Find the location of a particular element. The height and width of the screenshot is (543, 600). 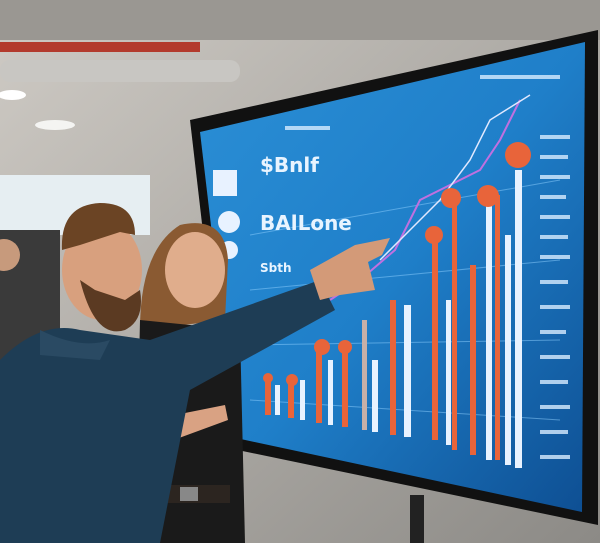

screen-headline-3: Sbth is located at coordinates (276, 268).